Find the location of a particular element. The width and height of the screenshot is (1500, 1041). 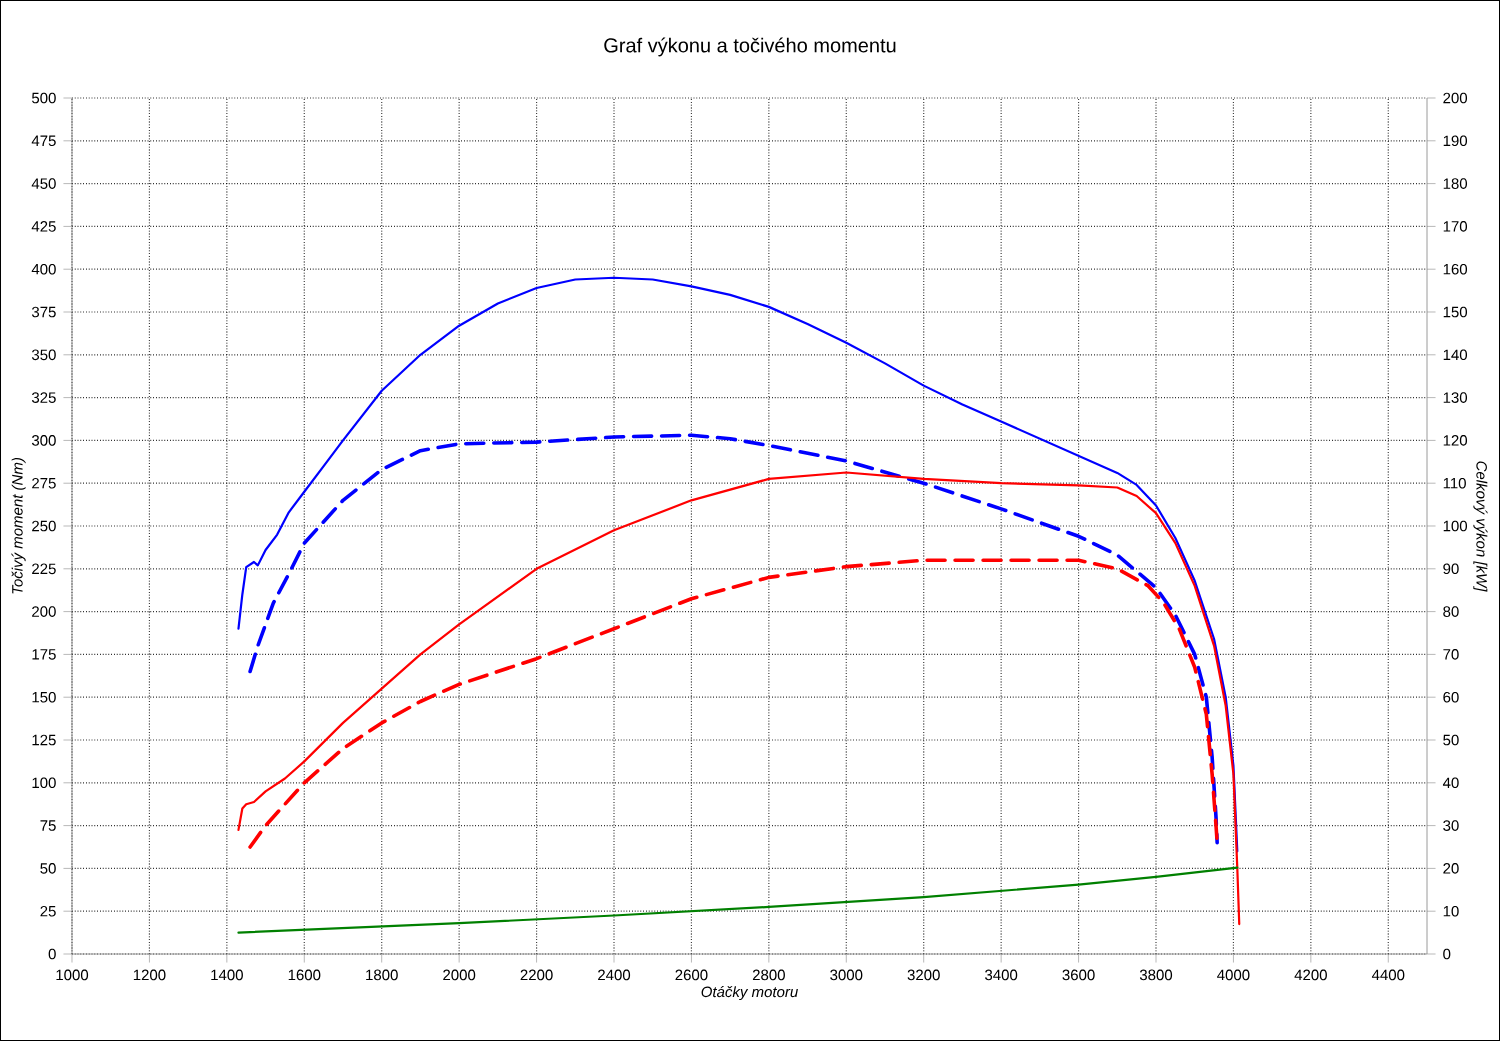

y-tick-label: 100 is located at coordinates (44, 783).